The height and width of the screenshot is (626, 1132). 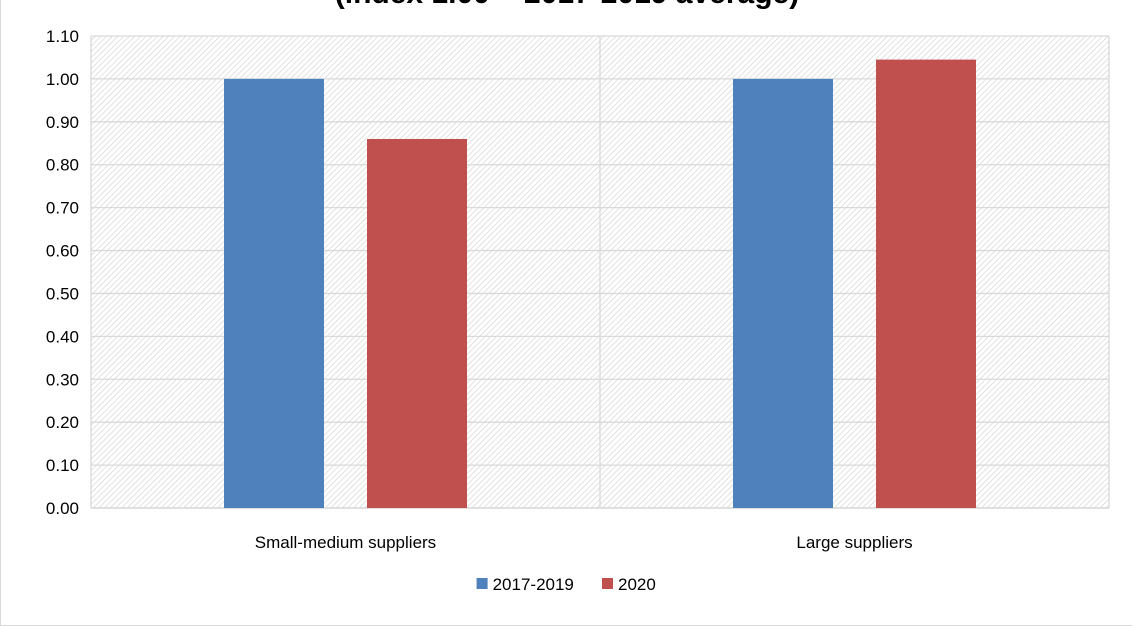 I want to click on y-tick-label: 0.50, so click(x=62, y=293).